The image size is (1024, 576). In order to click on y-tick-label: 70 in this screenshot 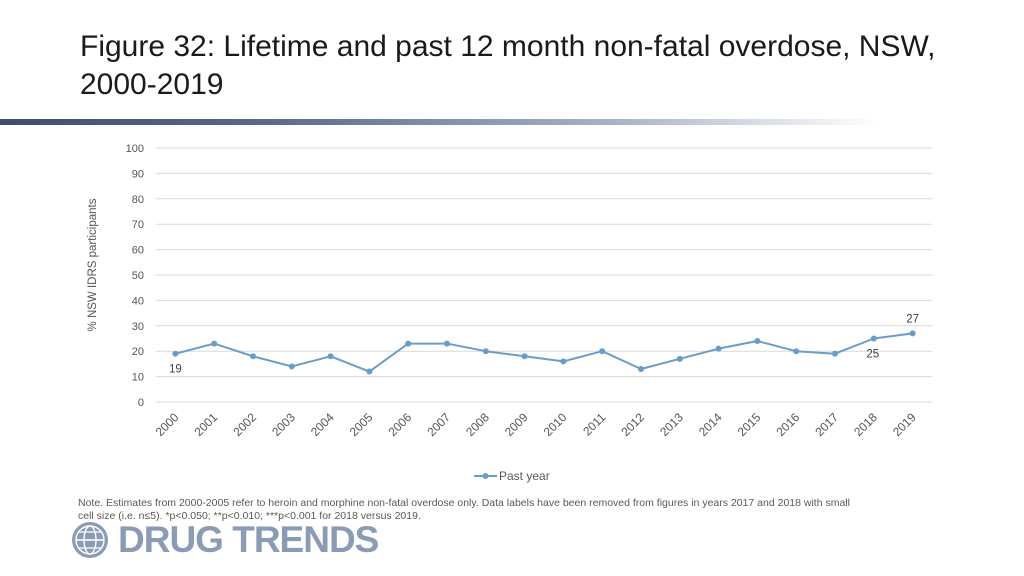, I will do `click(138, 225)`.